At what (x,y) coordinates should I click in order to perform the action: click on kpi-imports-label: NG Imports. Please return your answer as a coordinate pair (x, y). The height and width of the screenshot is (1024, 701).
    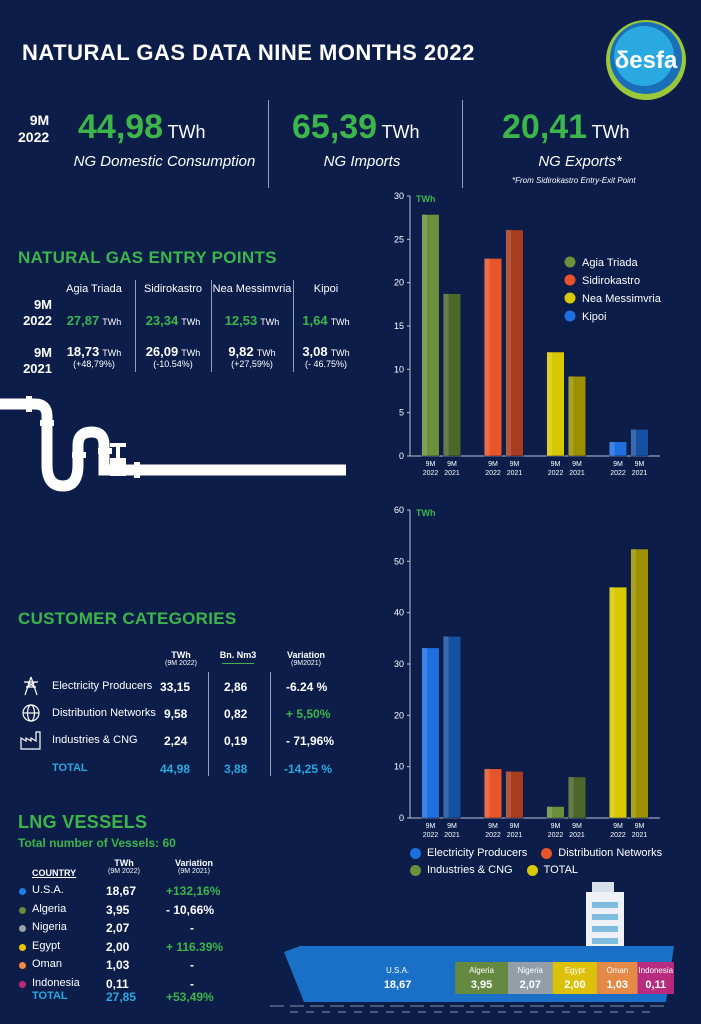
    Looking at the image, I should click on (362, 161).